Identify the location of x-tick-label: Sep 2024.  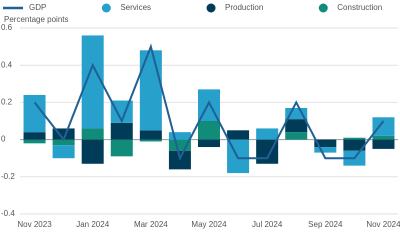
(325, 224).